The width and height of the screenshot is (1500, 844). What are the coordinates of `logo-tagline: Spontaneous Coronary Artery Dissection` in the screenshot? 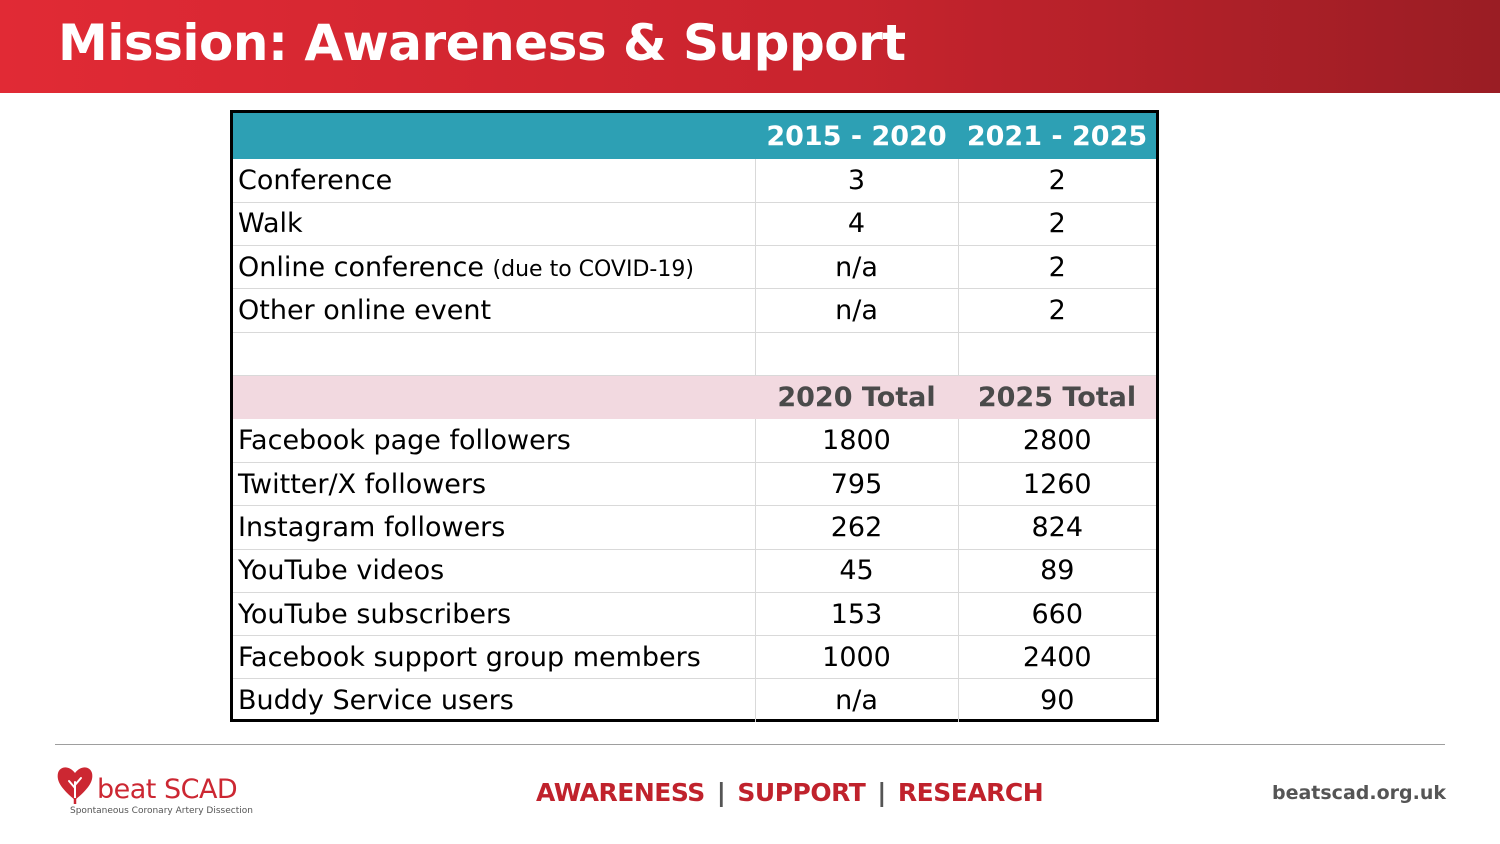 It's located at (161, 811).